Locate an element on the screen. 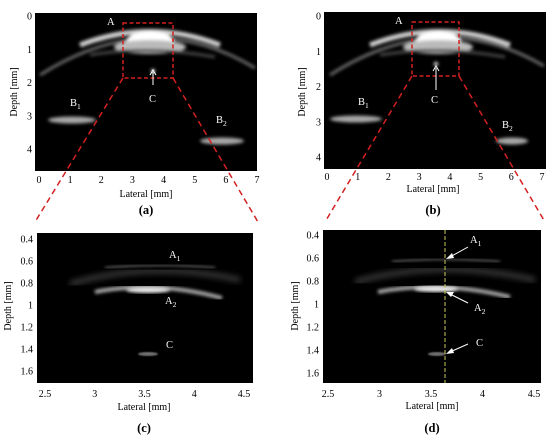  panel-c-ytick-label: 0.8 is located at coordinates (27, 284).